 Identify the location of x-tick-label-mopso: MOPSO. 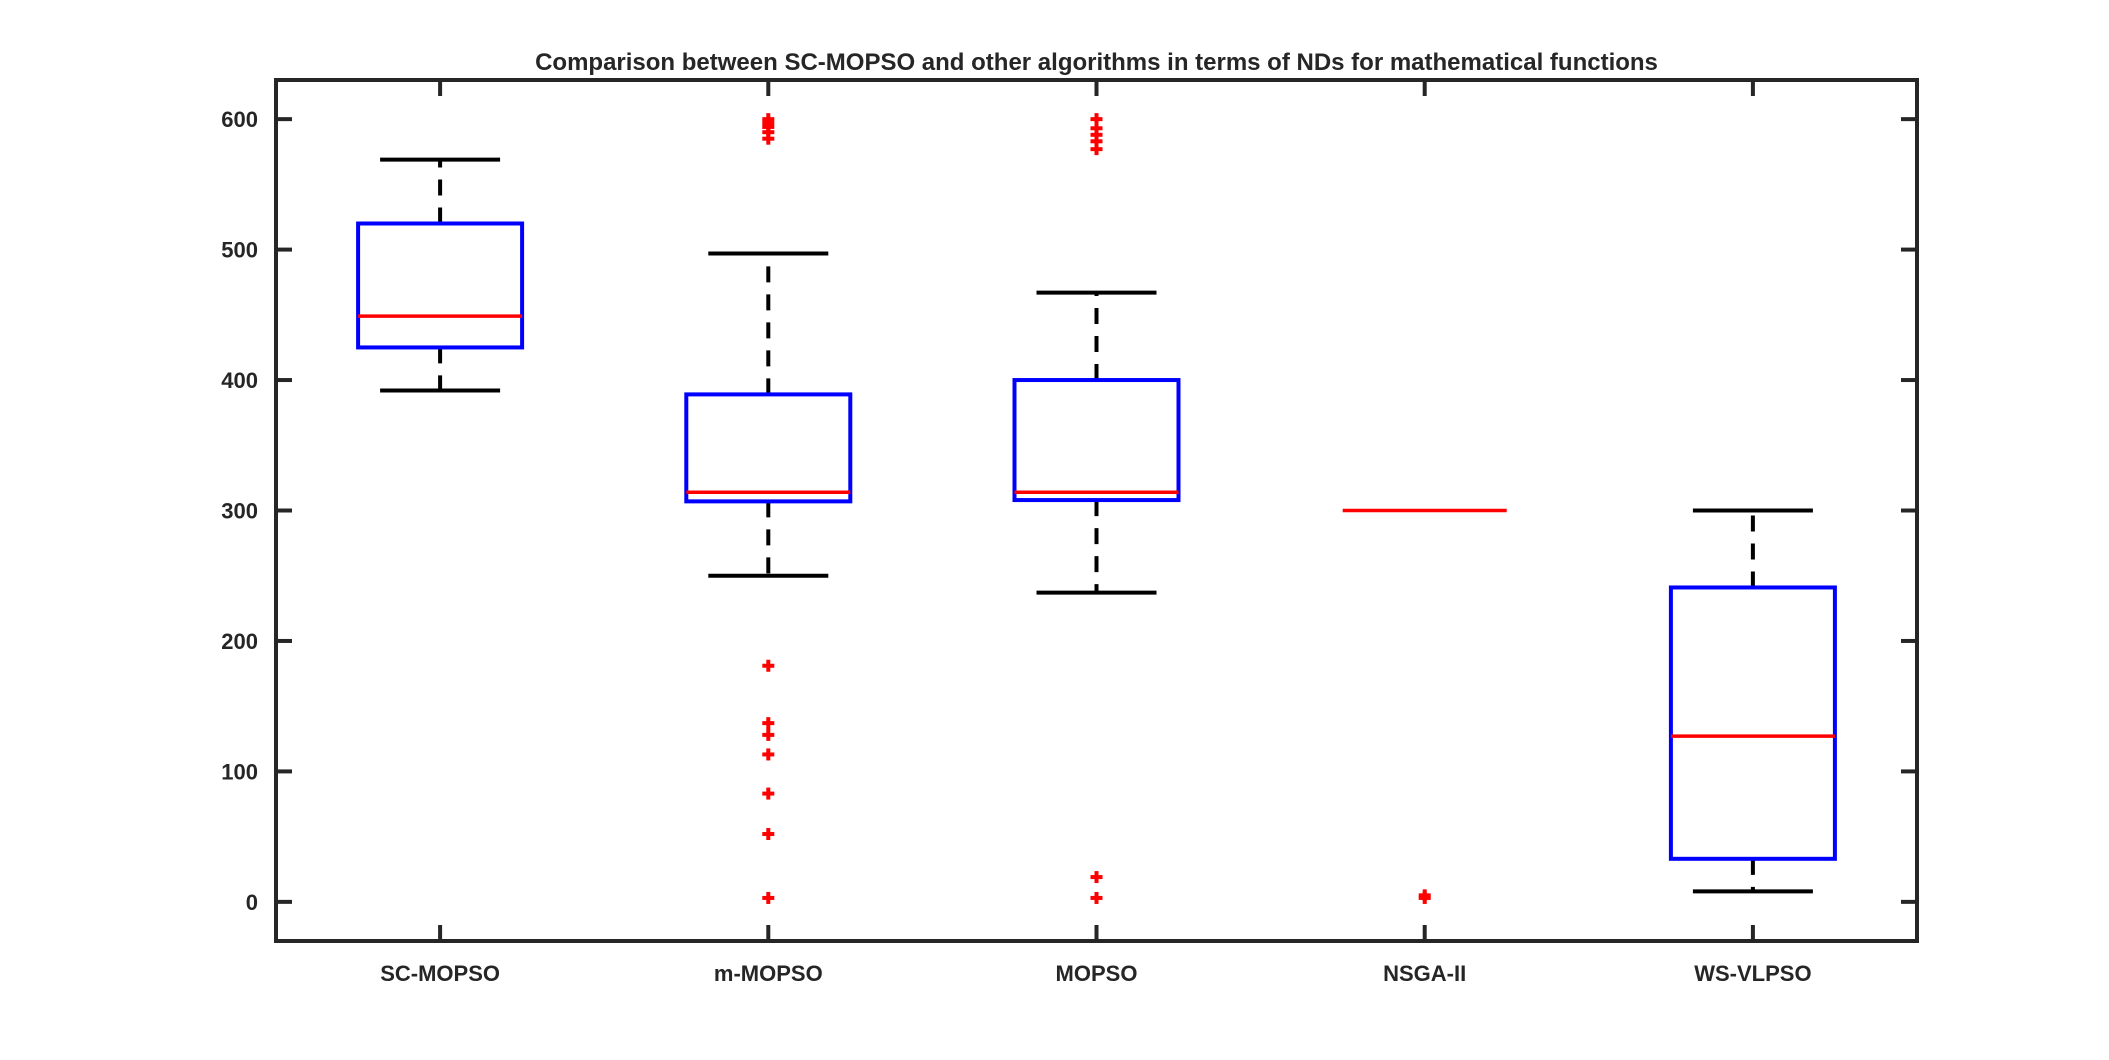
(1097, 973).